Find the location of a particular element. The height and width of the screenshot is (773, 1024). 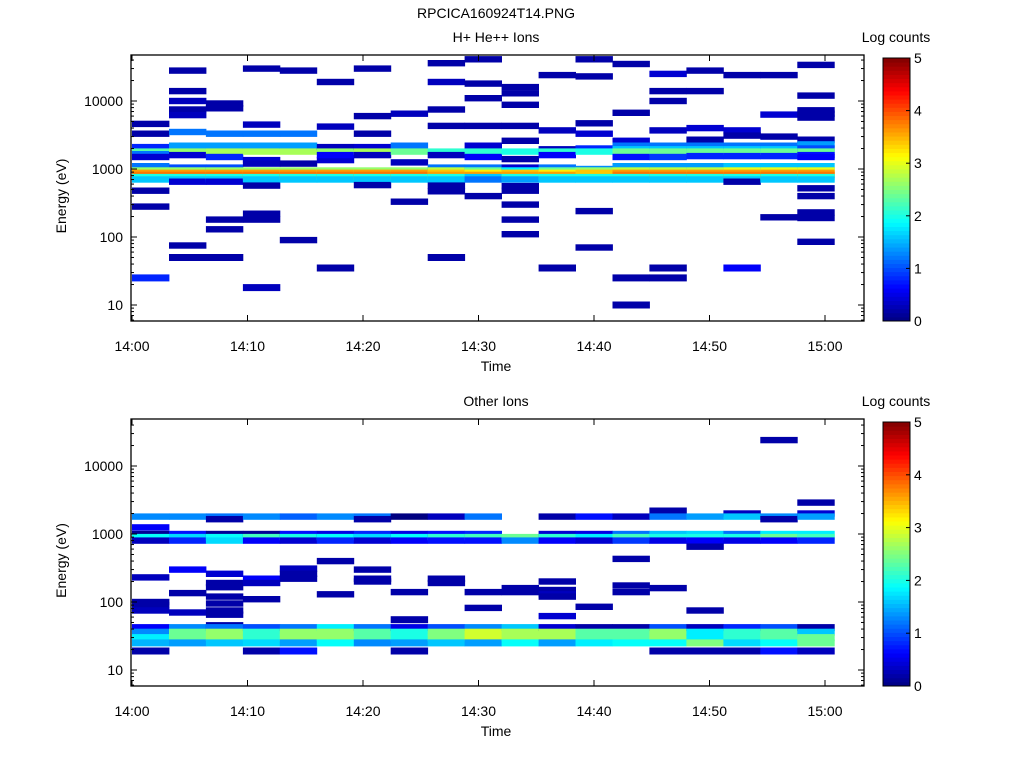

colorbar-tick-label: 4 is located at coordinates (918, 111).